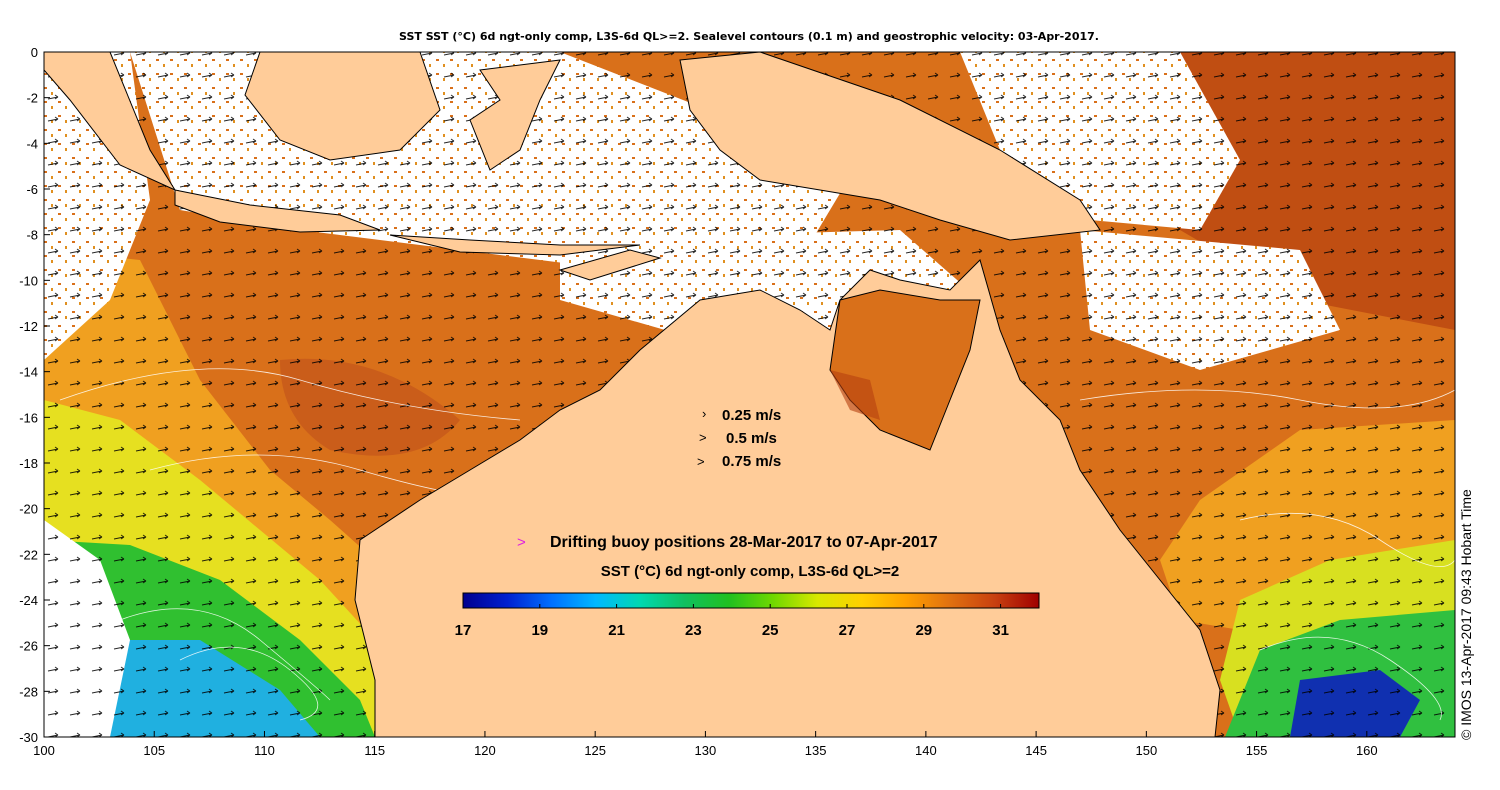  What do you see at coordinates (342, 106) in the screenshot?
I see `land-borneo` at bounding box center [342, 106].